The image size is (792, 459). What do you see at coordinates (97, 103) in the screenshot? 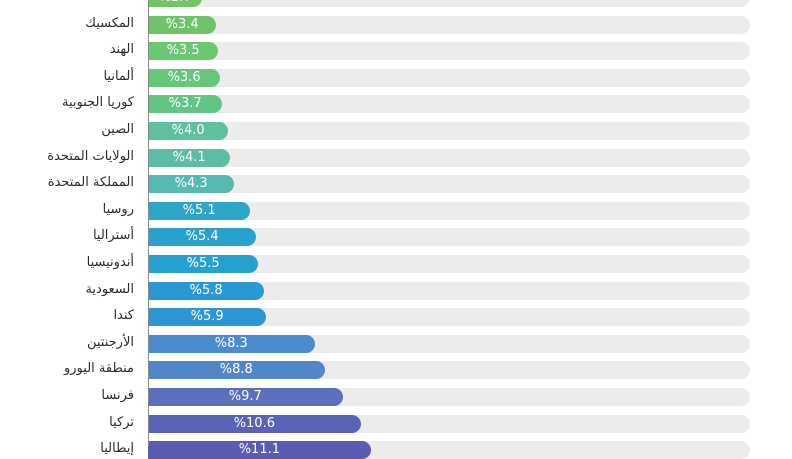
I see `category-label: كوريا الجنوبية` at bounding box center [97, 103].